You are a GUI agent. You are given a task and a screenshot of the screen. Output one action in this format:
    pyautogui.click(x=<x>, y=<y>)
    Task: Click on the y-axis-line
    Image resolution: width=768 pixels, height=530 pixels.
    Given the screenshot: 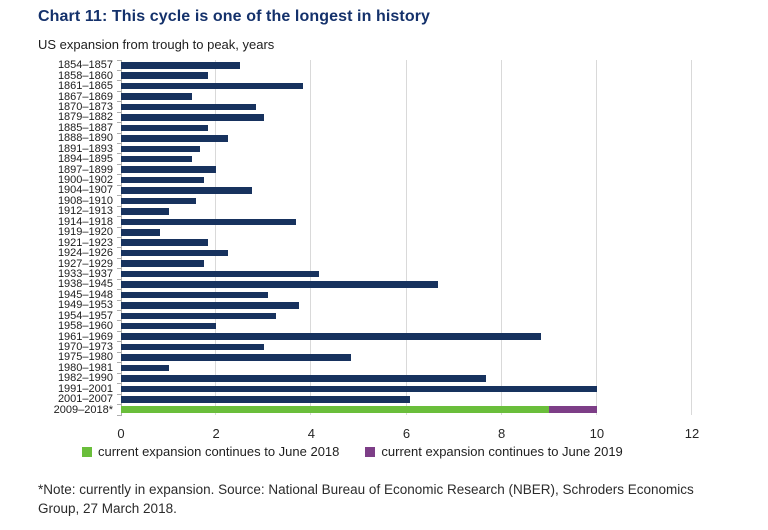 What is the action you would take?
    pyautogui.click(x=121, y=238)
    